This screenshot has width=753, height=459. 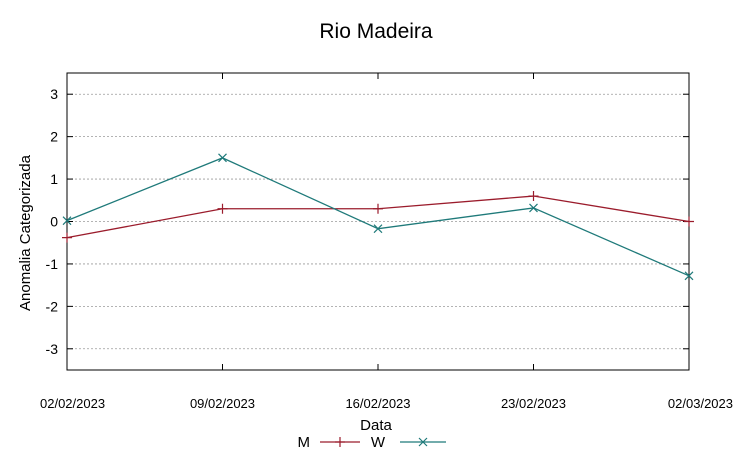 I want to click on series-m, so click(x=378, y=217).